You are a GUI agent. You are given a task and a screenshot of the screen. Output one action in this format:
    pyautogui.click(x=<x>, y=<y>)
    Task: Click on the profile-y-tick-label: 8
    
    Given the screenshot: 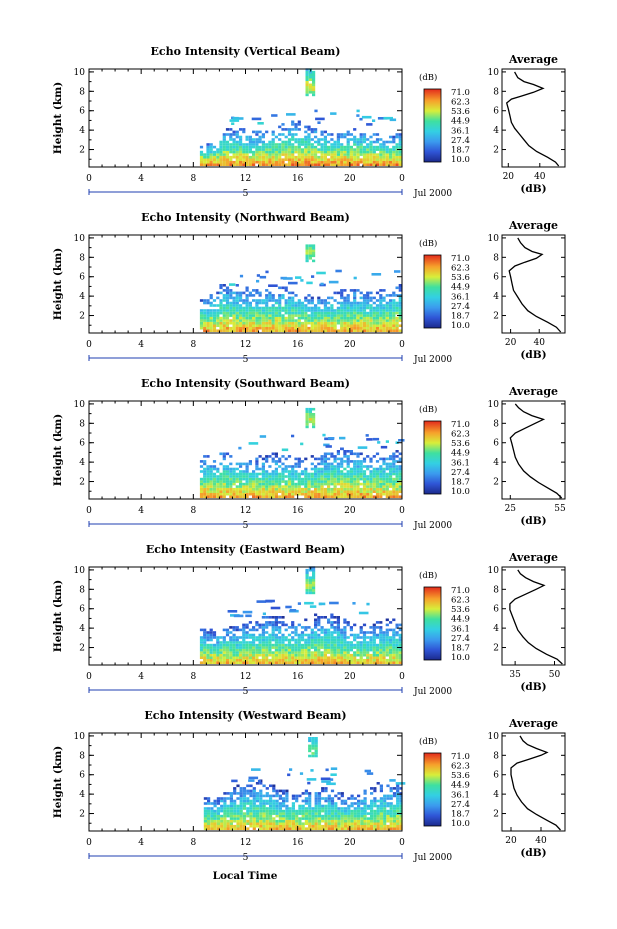 What is the action you would take?
    pyautogui.click(x=496, y=756)
    